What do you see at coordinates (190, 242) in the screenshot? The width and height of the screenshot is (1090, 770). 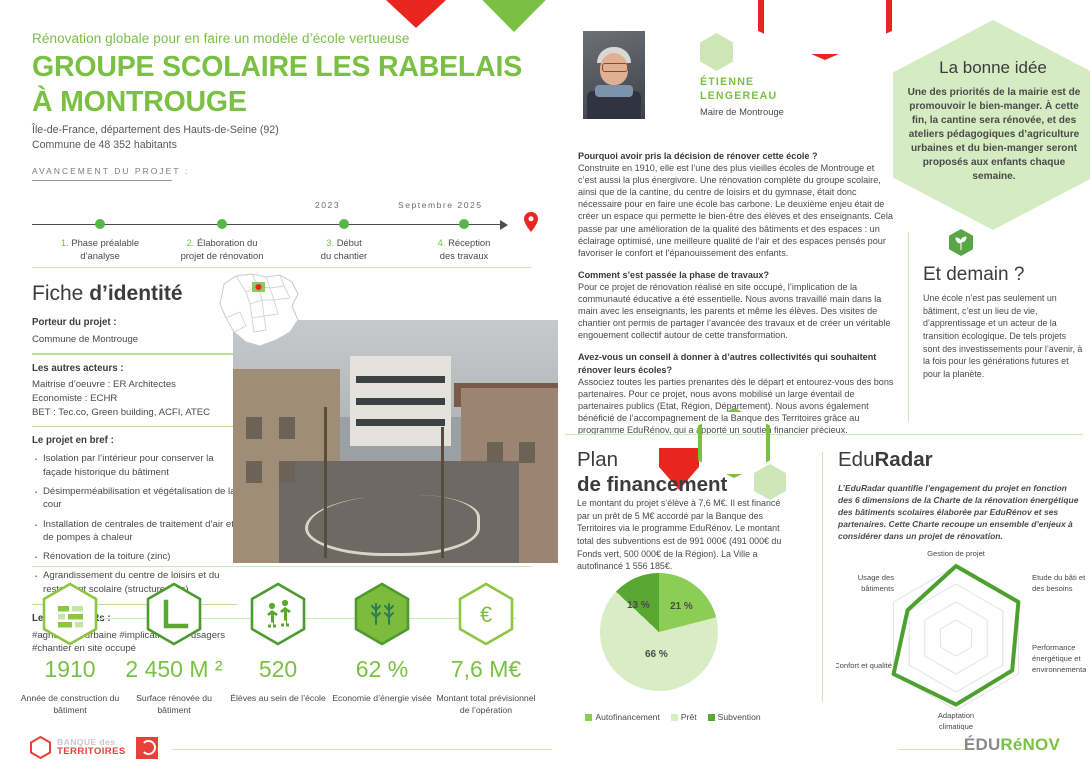 I see `timeline-step-2-num: 2.` at bounding box center [190, 242].